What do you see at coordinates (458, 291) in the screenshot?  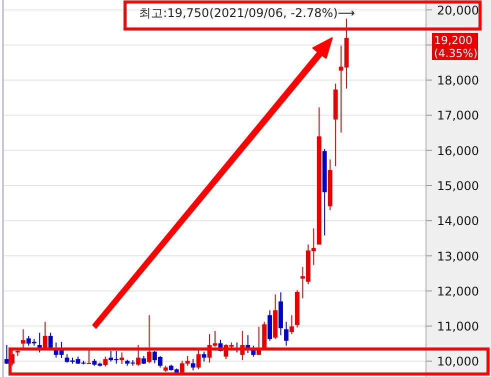 I see `y-tick-label: 12,000` at bounding box center [458, 291].